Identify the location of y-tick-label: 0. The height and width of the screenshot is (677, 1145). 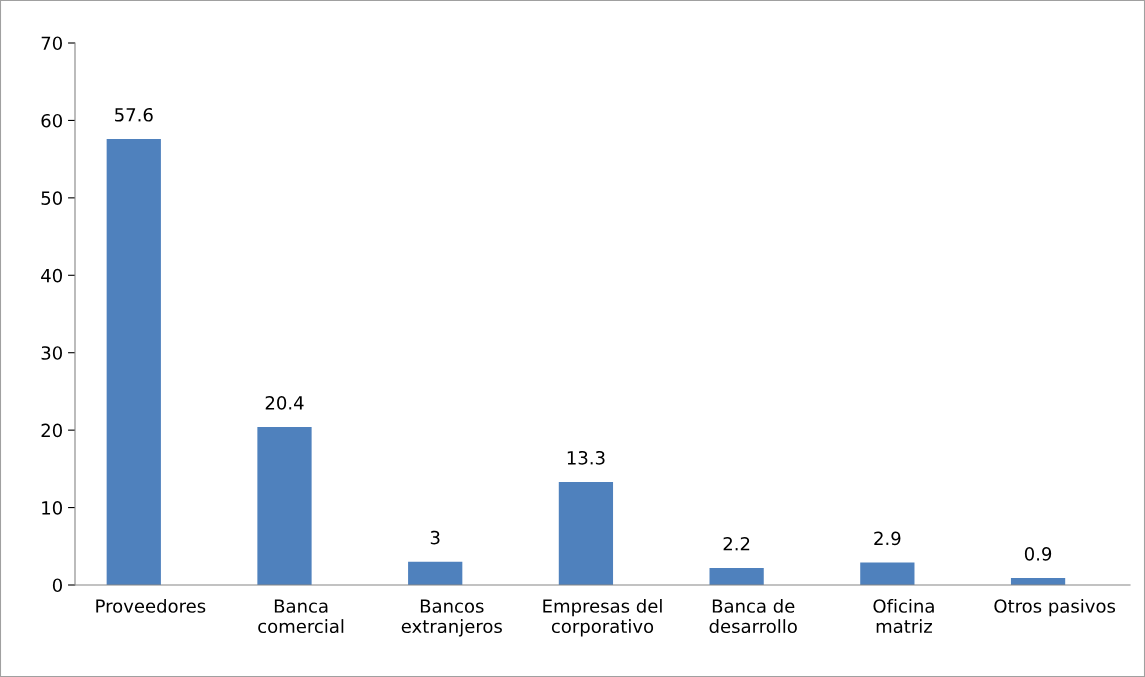
(57, 585).